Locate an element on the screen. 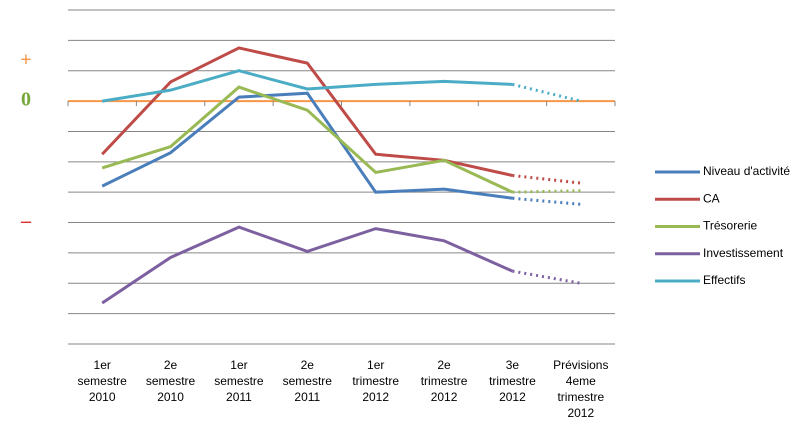  x-tick-line: 3e is located at coordinates (513, 365).